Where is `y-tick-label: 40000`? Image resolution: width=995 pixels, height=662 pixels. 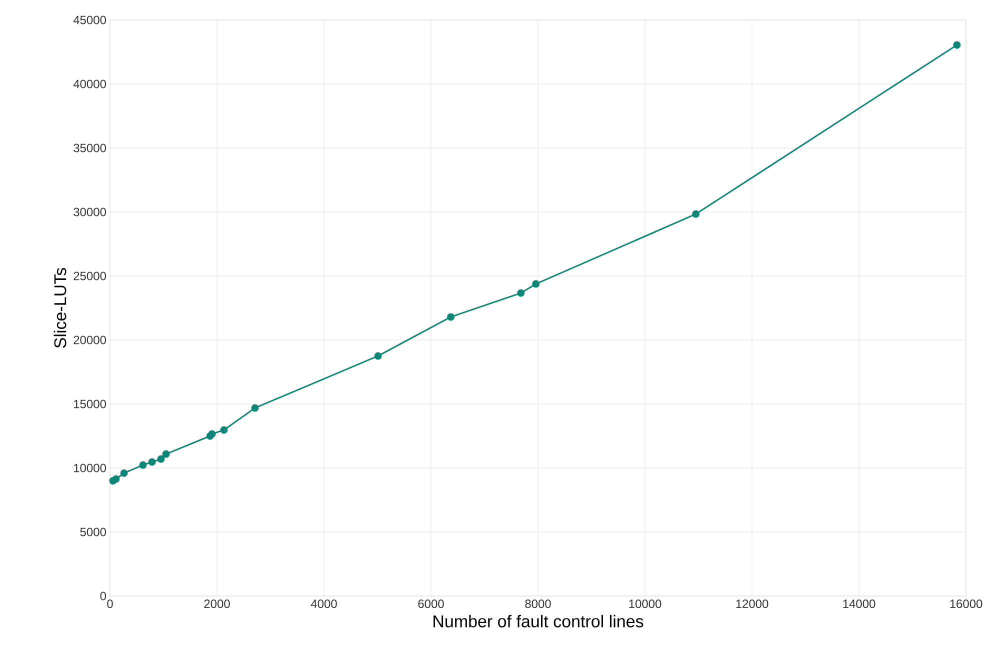 y-tick-label: 40000 is located at coordinates (89, 84).